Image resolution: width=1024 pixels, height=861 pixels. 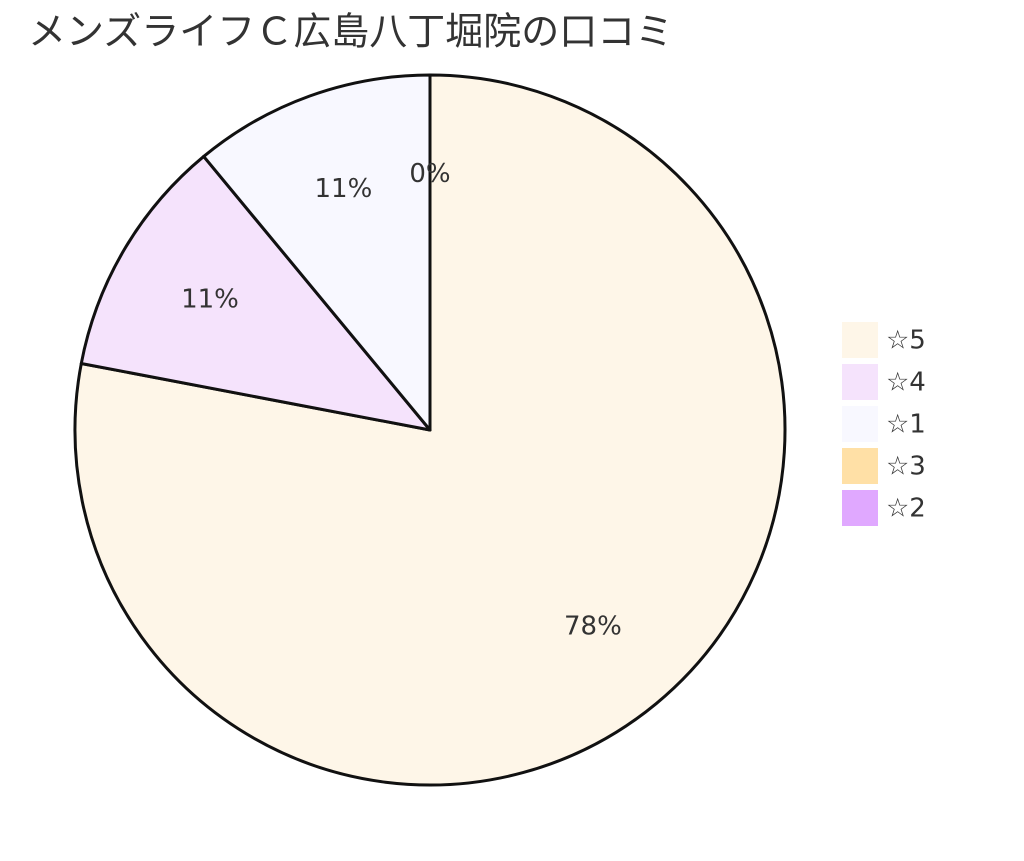 I want to click on legend-label: ☆5, so click(x=906, y=341).